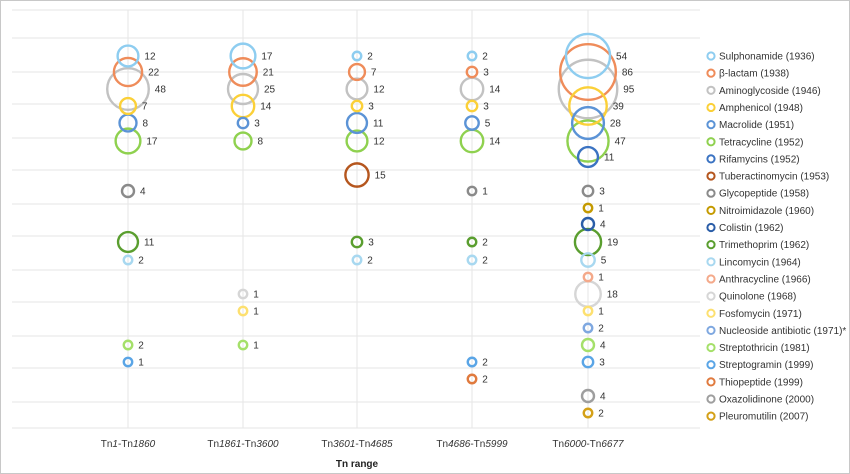 This screenshot has width=850, height=474. Describe the element at coordinates (270, 90) in the screenshot. I see `bubble-value-label: 25` at that location.